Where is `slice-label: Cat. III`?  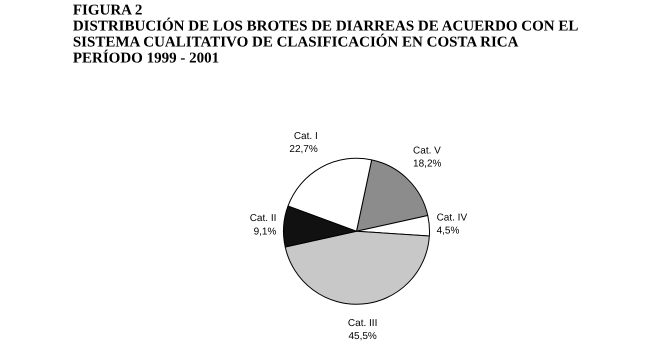 slice-label: Cat. III is located at coordinates (363, 324).